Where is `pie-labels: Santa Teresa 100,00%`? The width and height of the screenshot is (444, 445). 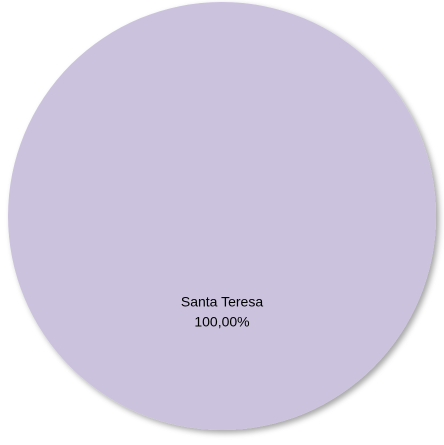 pie-labels: Santa Teresa 100,00% is located at coordinates (222, 311).